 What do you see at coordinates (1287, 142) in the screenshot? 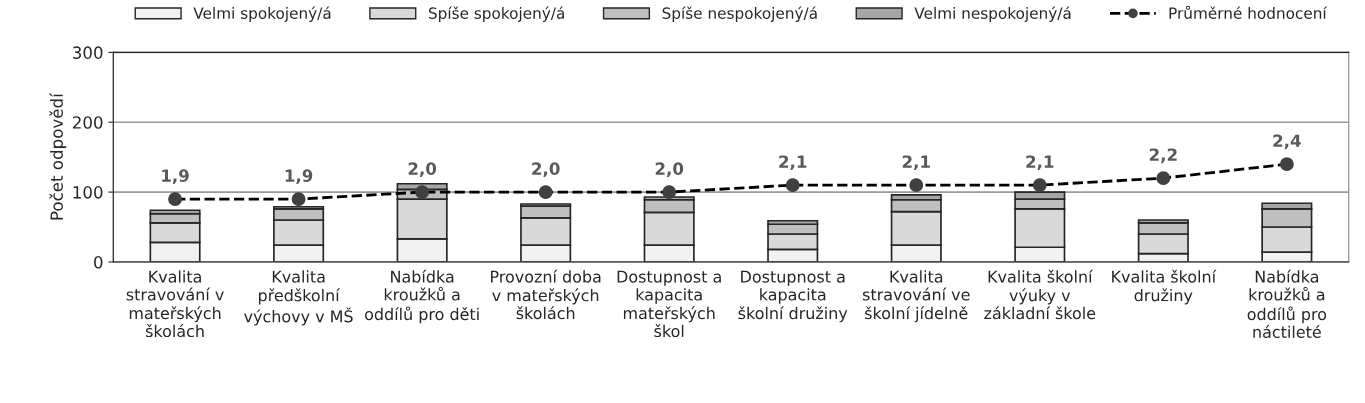
I see `data-label: 2,4` at bounding box center [1287, 142].